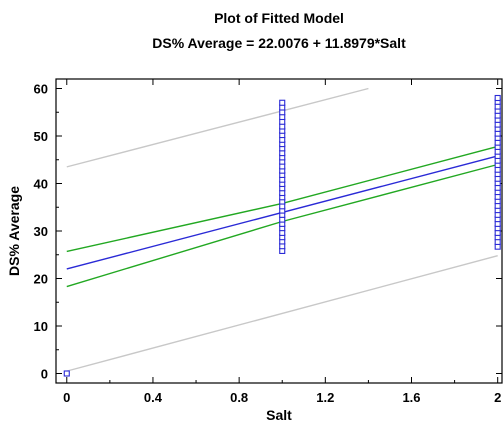 The image size is (504, 427). Describe the element at coordinates (41, 136) in the screenshot. I see `y-tick-label: 50` at that location.